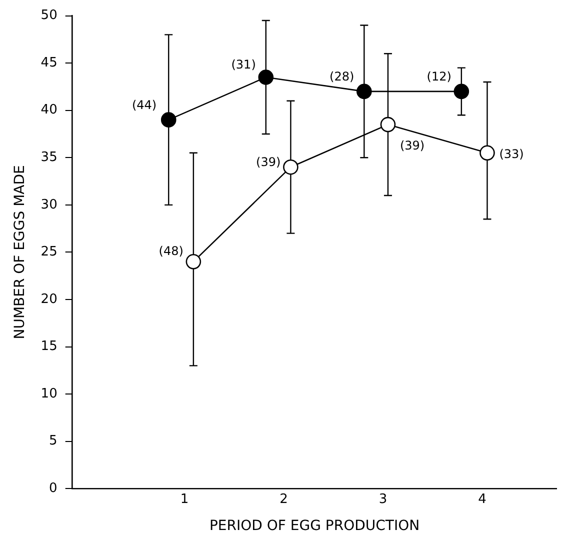  I want to click on y-tick-label: 50, so click(49, 16).